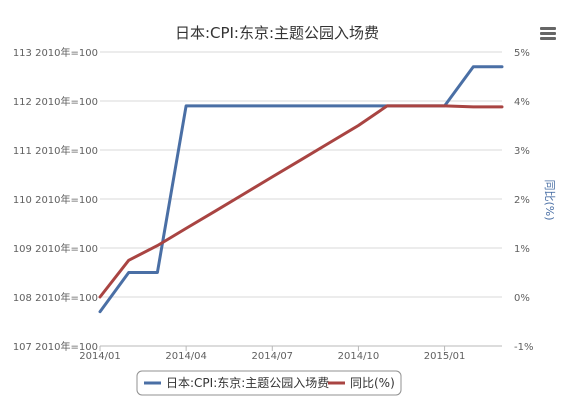 The image size is (568, 410). I want to click on legend: 日本:CPI:东京:主题公园入场费 同比(%), so click(269, 383).